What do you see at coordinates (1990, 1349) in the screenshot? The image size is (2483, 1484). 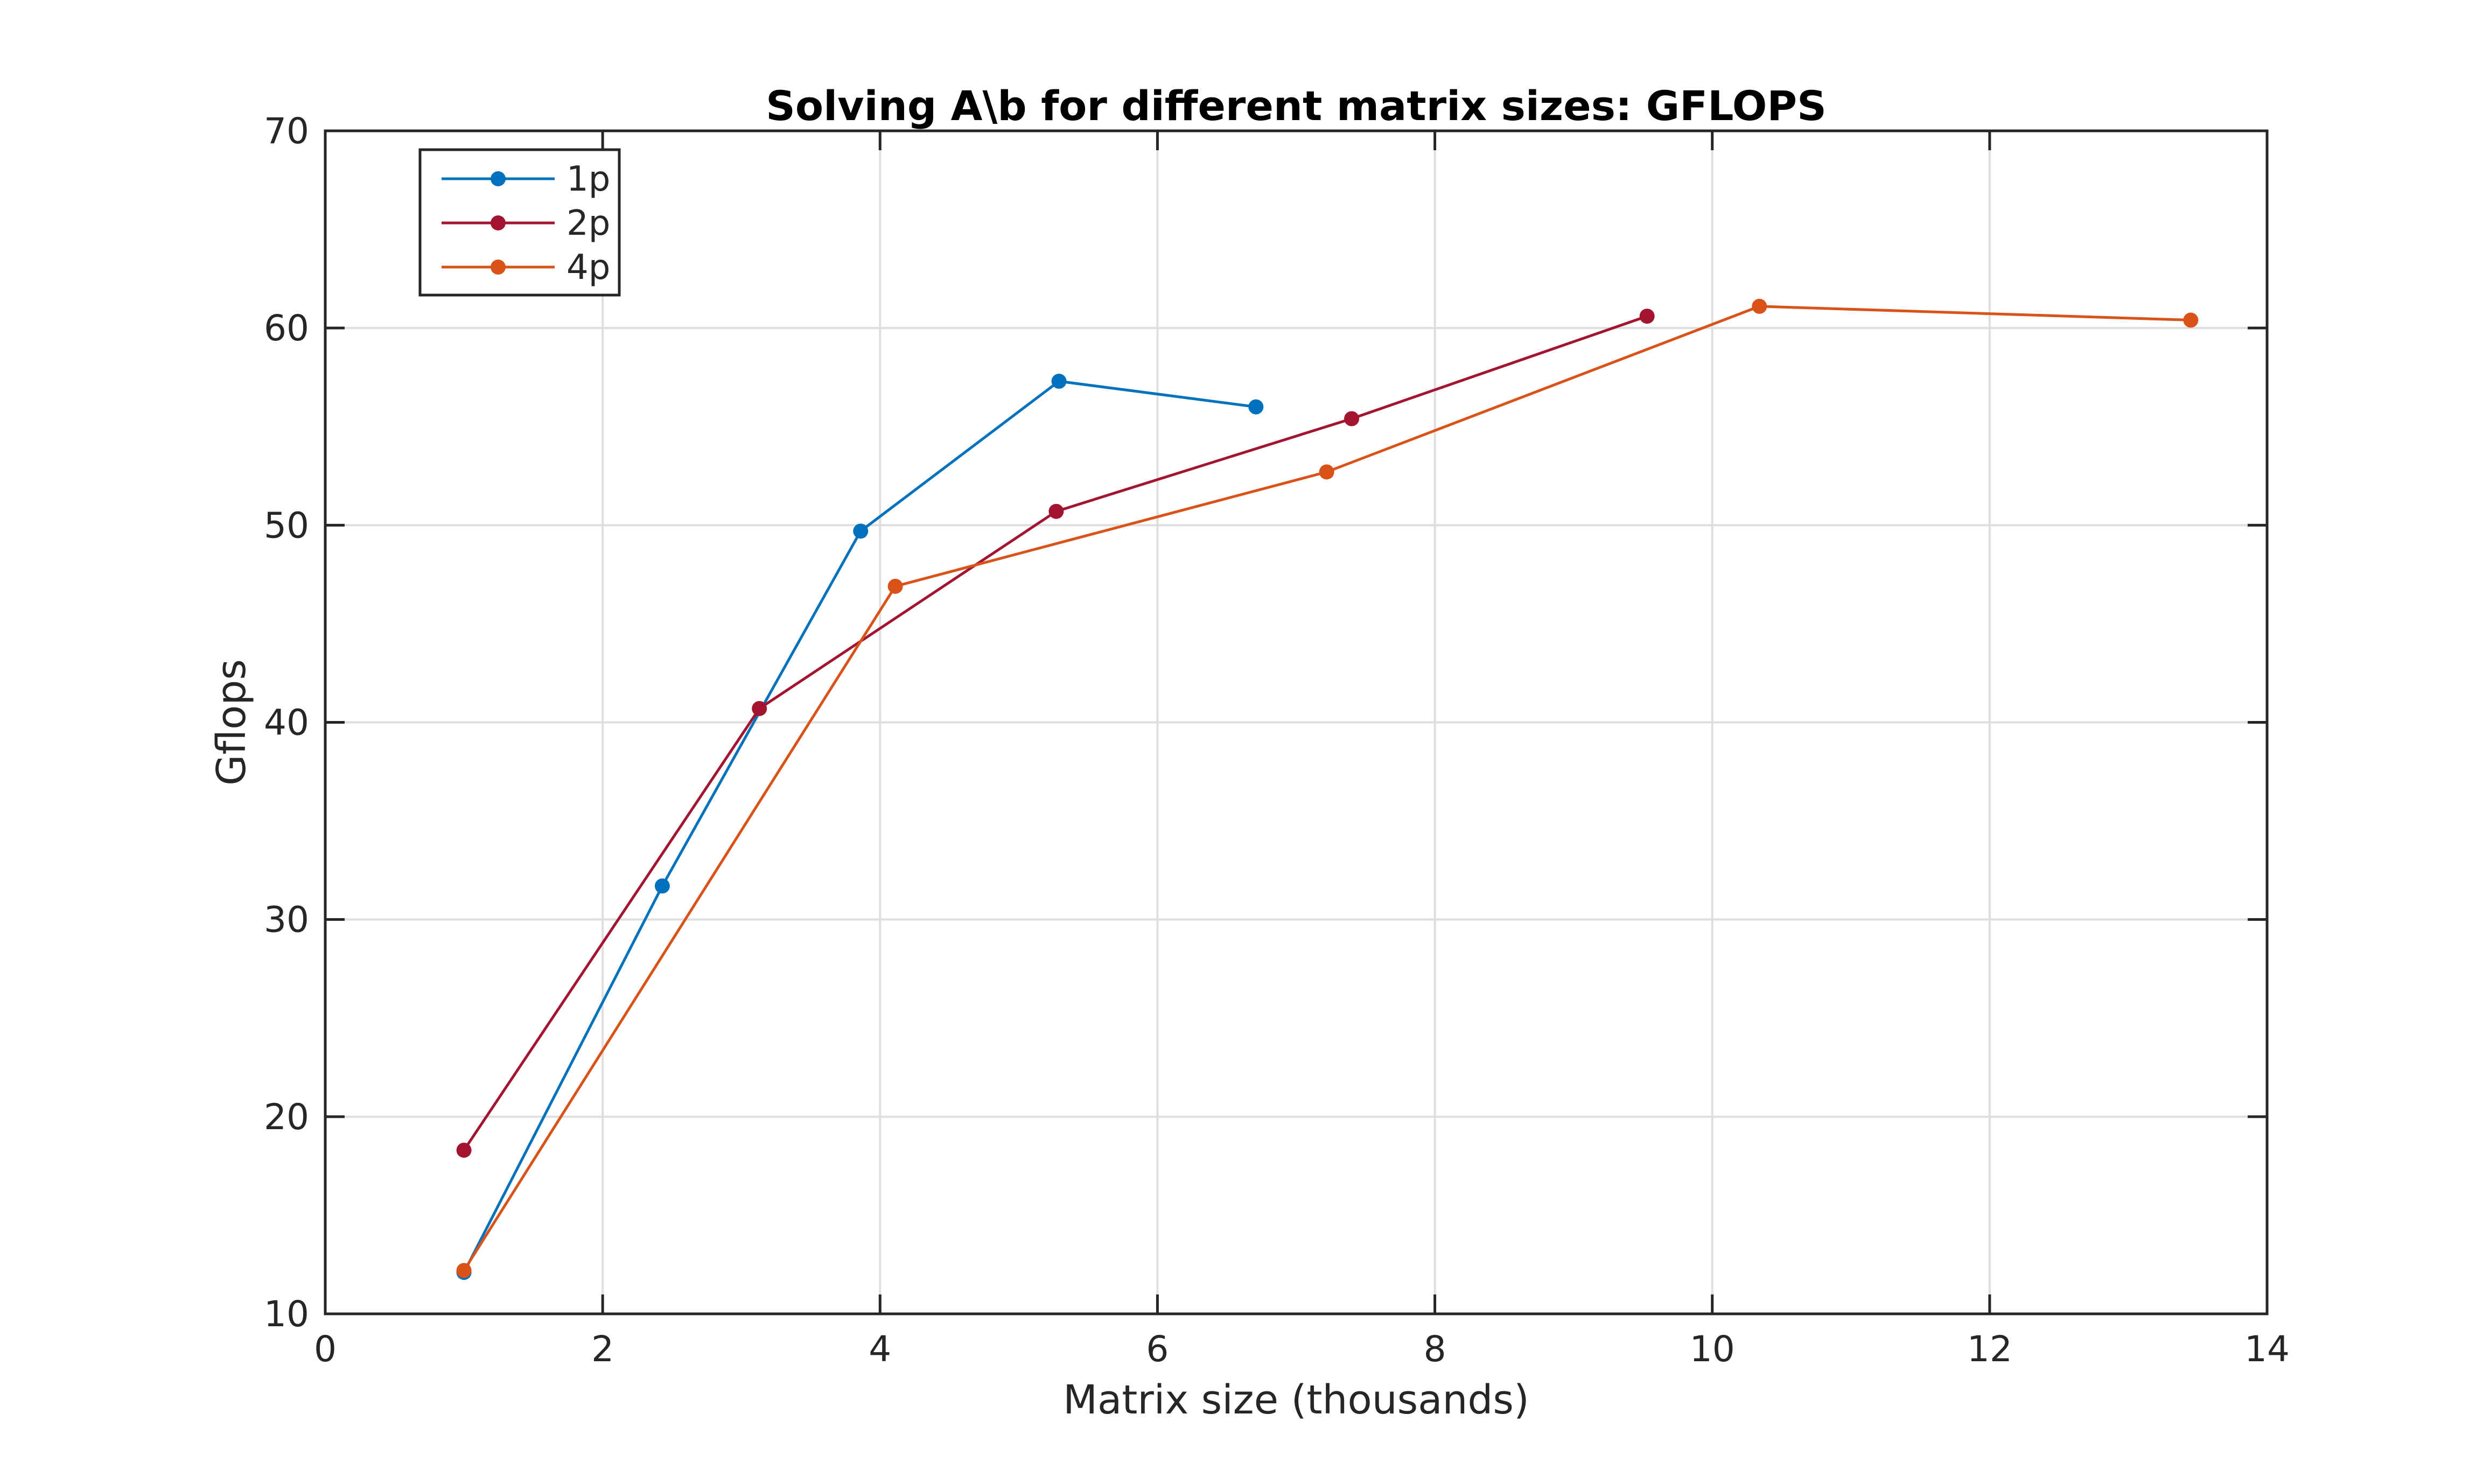 I see `x-tick-label: 12` at bounding box center [1990, 1349].